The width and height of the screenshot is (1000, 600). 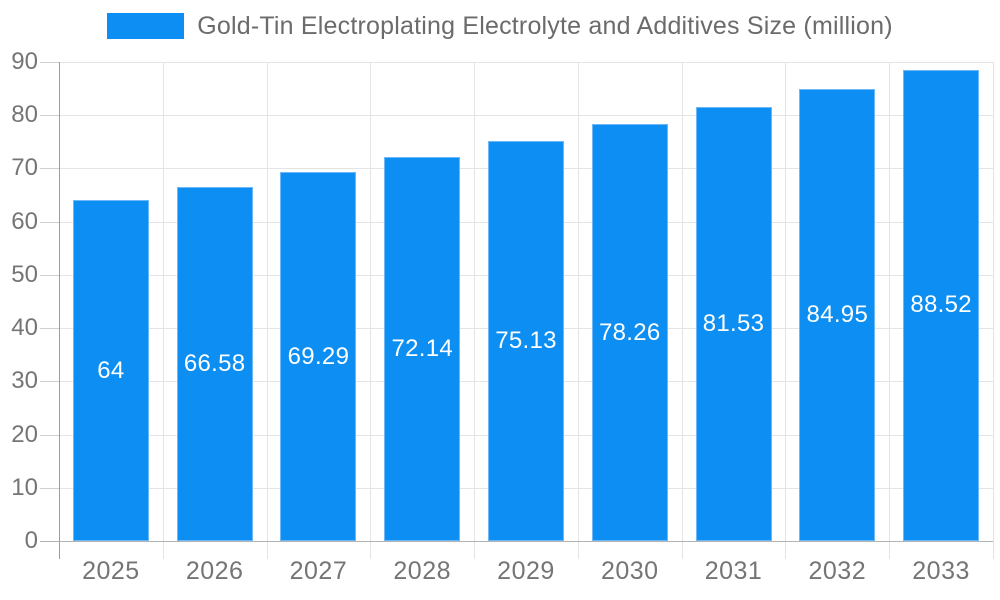 I want to click on bar-value-label: 84.95, so click(x=837, y=314).